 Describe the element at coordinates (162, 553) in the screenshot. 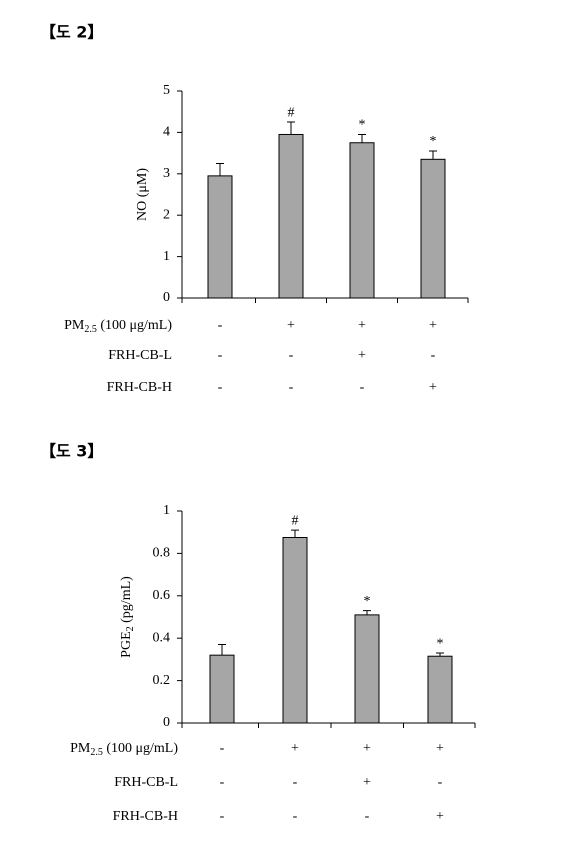

I see `y-tick-label: 0.8` at that location.